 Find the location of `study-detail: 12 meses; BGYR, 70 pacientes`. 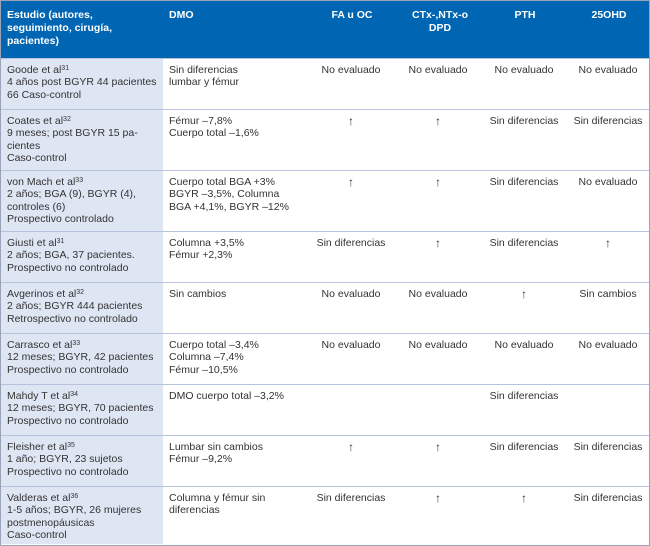

study-detail: 12 meses; BGYR, 70 pacientes is located at coordinates (80, 408).